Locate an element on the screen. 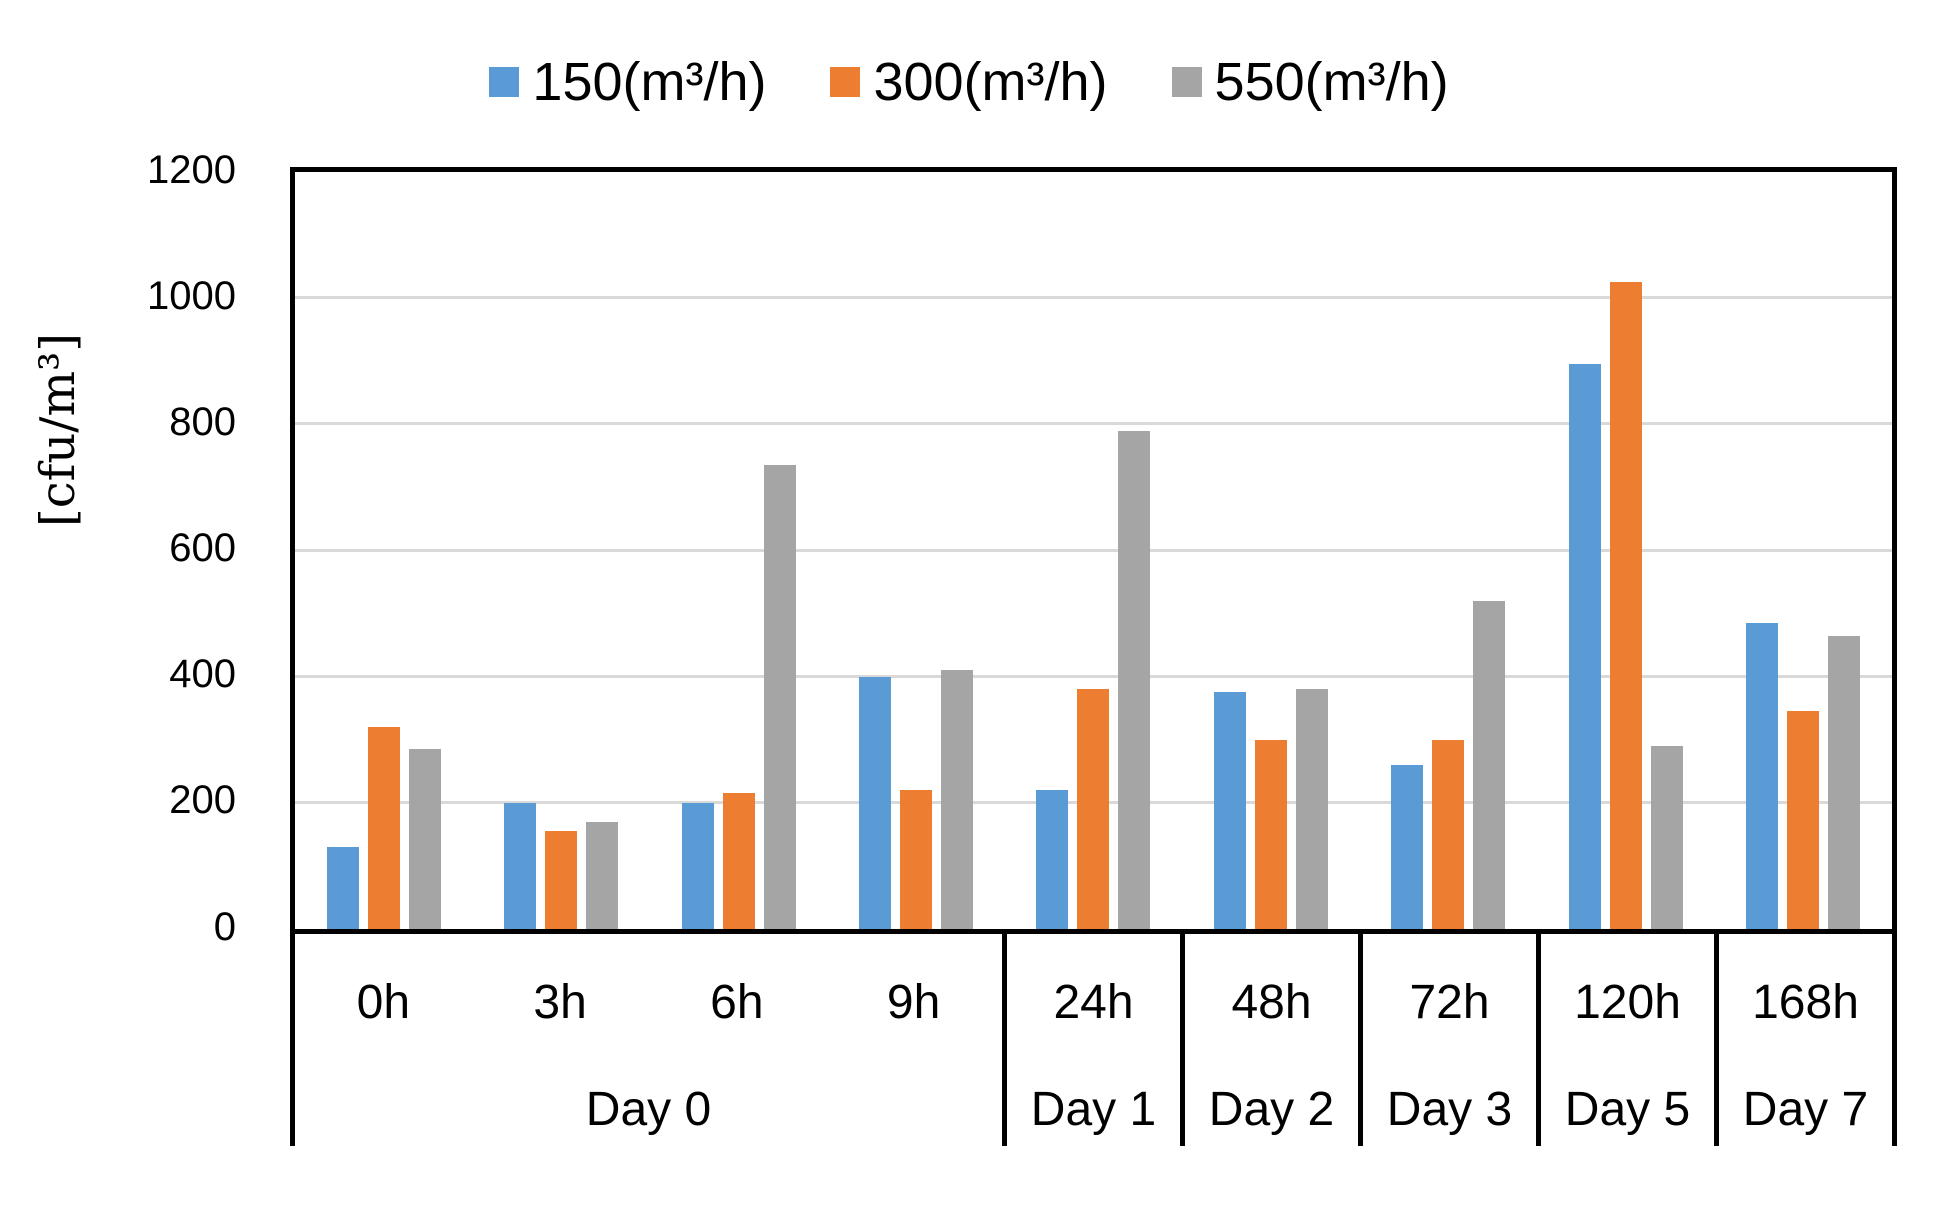  bar-group-9h is located at coordinates (915, 550).